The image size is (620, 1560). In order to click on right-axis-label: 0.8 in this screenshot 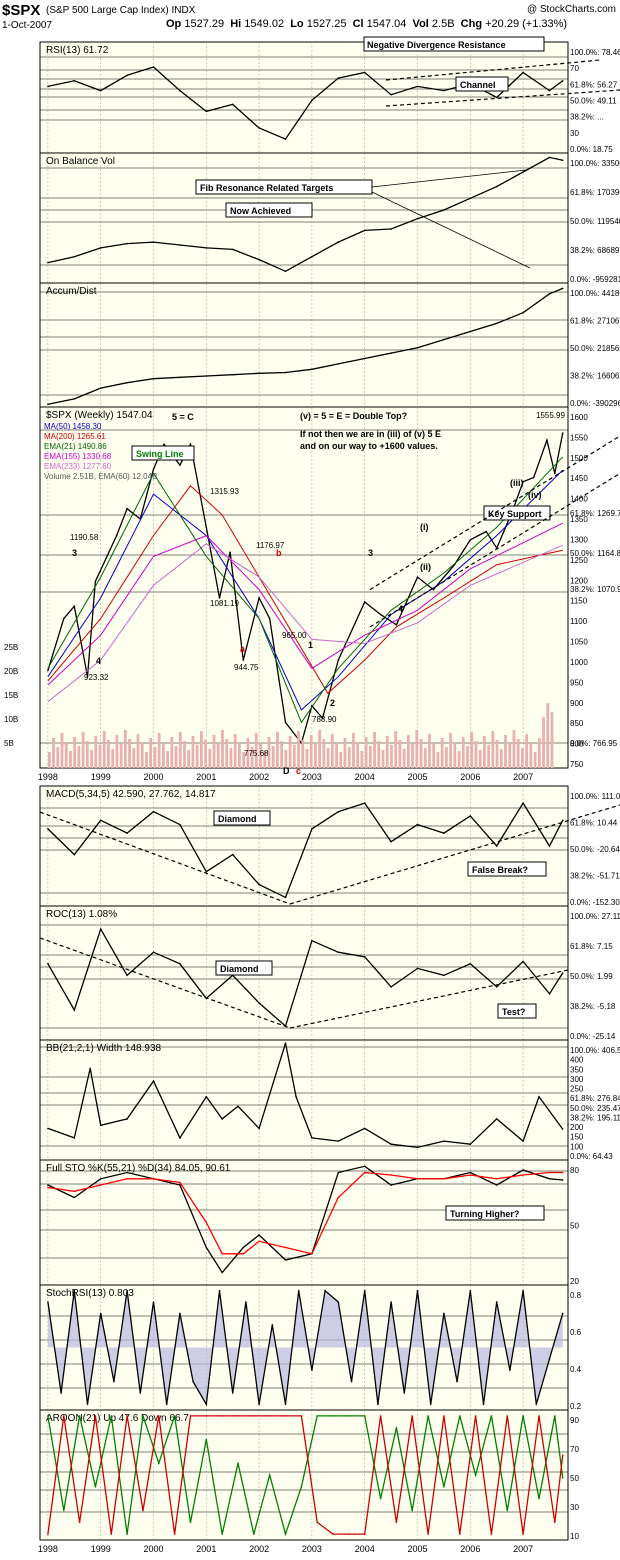, I will do `click(576, 1295)`.